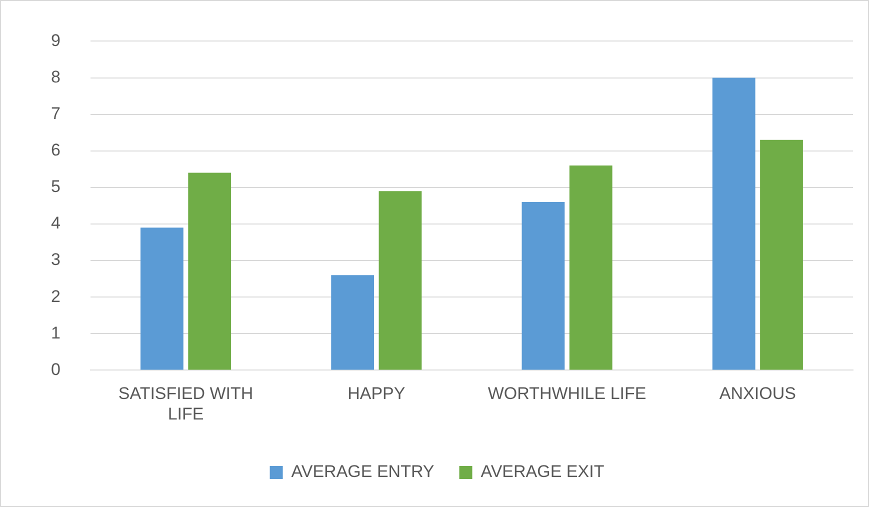 The image size is (869, 507). What do you see at coordinates (55, 113) in the screenshot?
I see `y-tick-label: 7` at bounding box center [55, 113].